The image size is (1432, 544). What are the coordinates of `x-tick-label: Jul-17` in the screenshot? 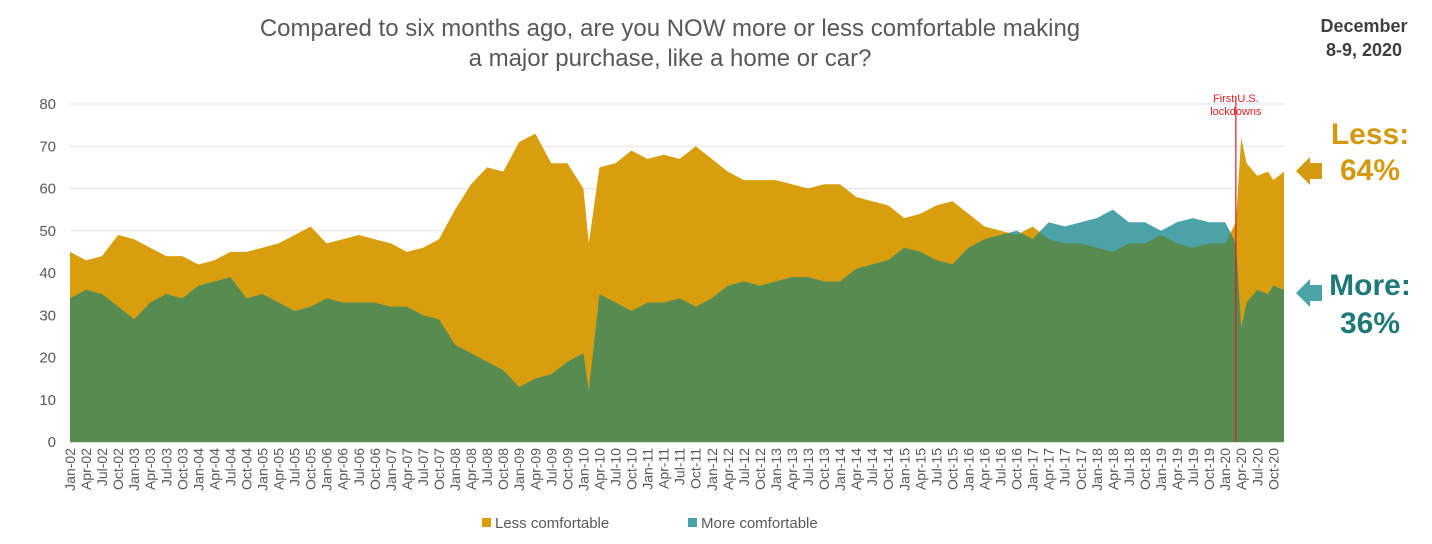 It's located at (1065, 467).